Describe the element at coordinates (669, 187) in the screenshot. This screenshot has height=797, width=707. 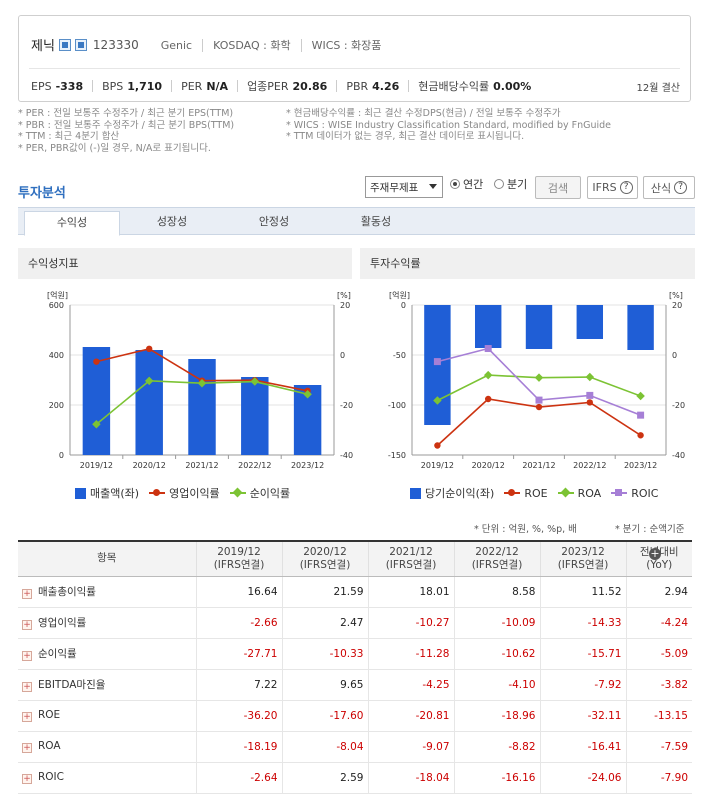
I see `formula-button: 산식?` at that location.